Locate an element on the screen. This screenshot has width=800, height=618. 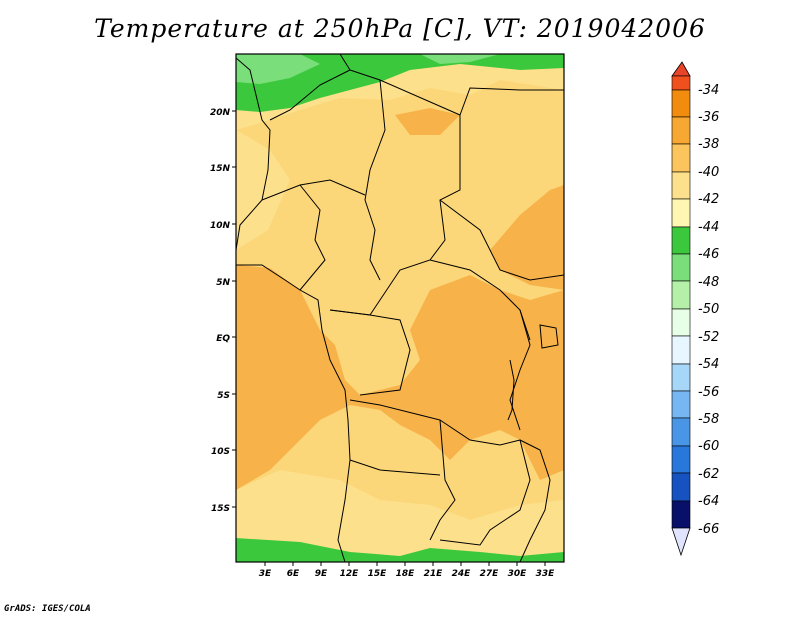
x-tick-10: 33E is located at coordinates (546, 570).